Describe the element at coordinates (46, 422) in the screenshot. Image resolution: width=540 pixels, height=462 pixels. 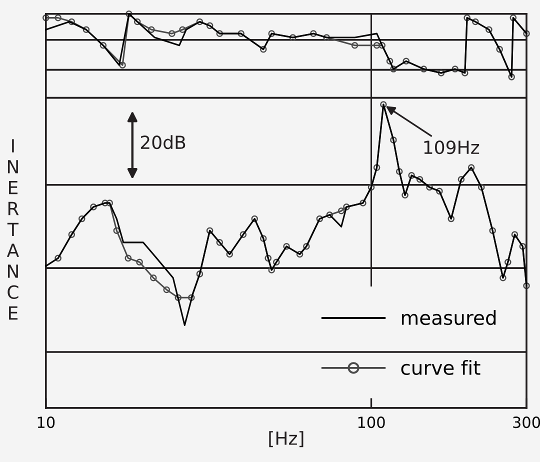
I see `x-tick-label: 10` at that location.